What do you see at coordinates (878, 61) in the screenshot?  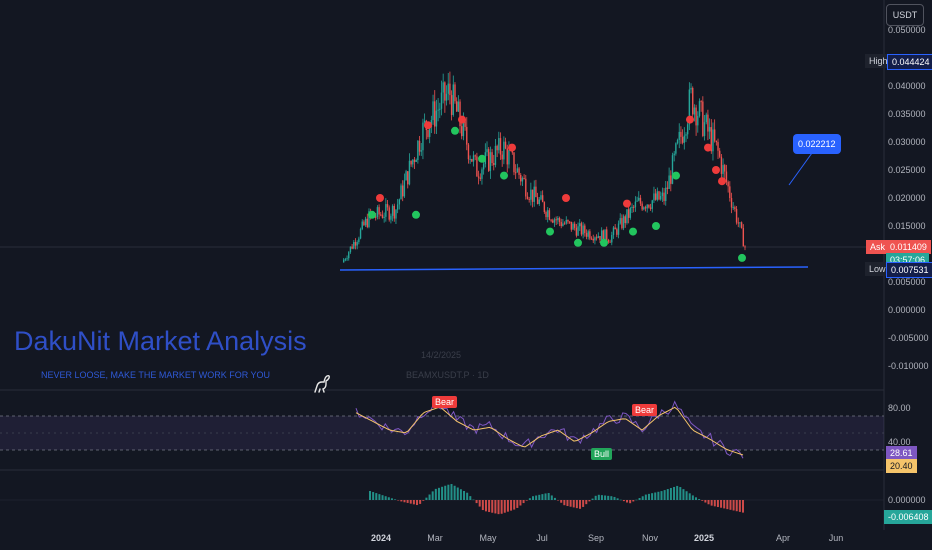 I see `high-label: High` at bounding box center [878, 61].